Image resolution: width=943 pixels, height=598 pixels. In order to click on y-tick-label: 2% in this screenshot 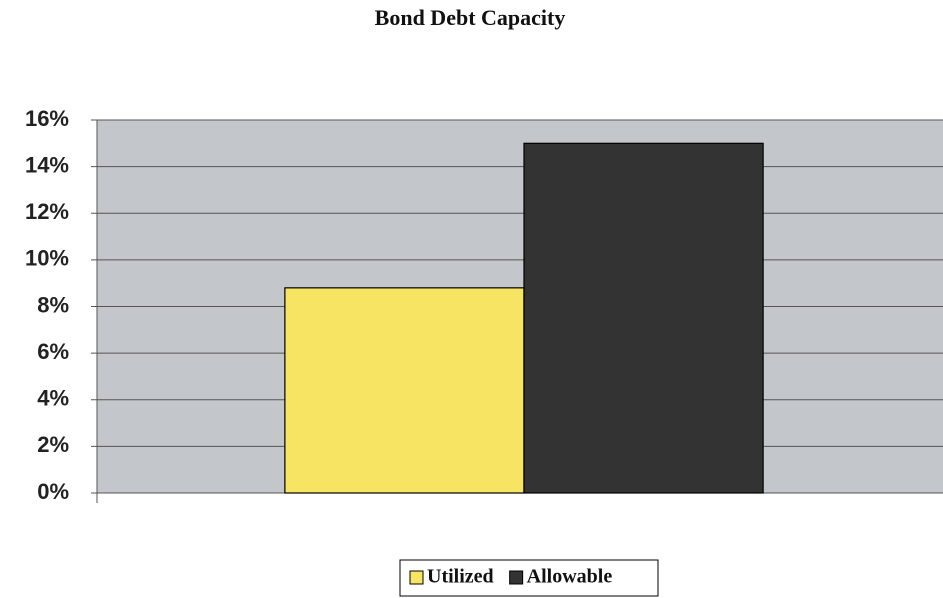, I will do `click(53, 444)`.